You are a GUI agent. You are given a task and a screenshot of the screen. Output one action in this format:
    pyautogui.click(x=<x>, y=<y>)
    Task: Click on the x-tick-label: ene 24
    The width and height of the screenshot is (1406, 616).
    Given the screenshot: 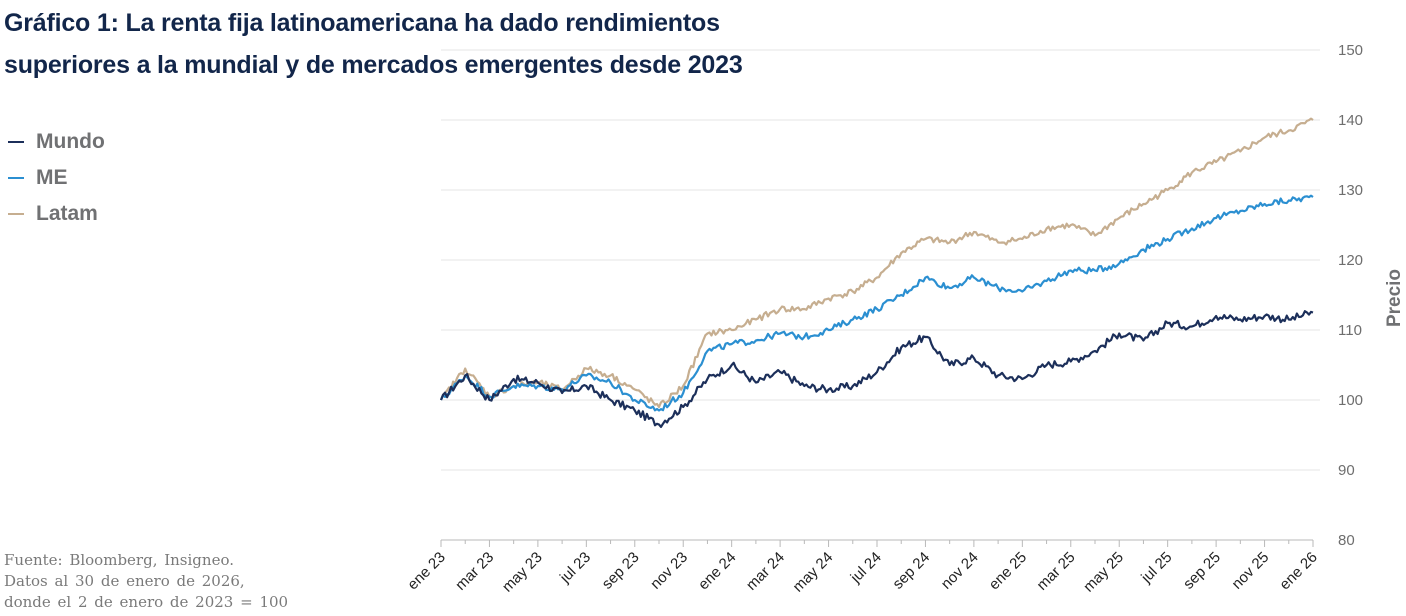 What is the action you would take?
    pyautogui.click(x=717, y=571)
    